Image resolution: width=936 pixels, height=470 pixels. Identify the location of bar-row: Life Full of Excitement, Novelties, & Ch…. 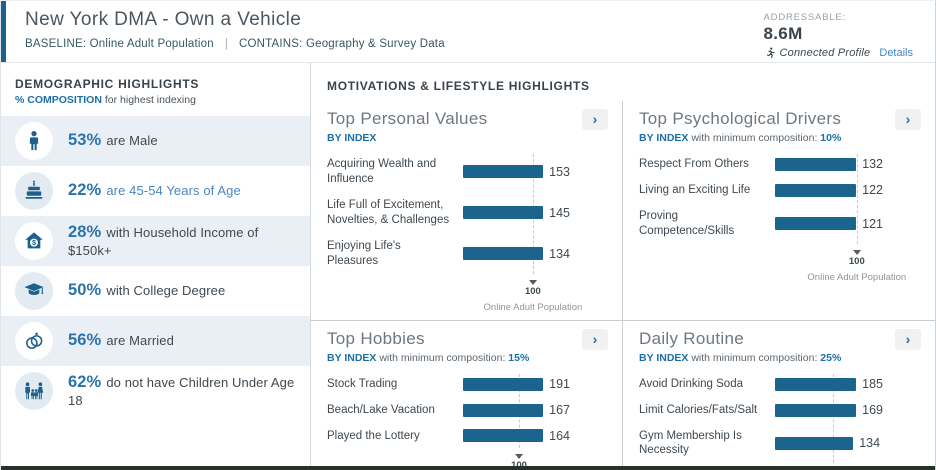
(467, 213).